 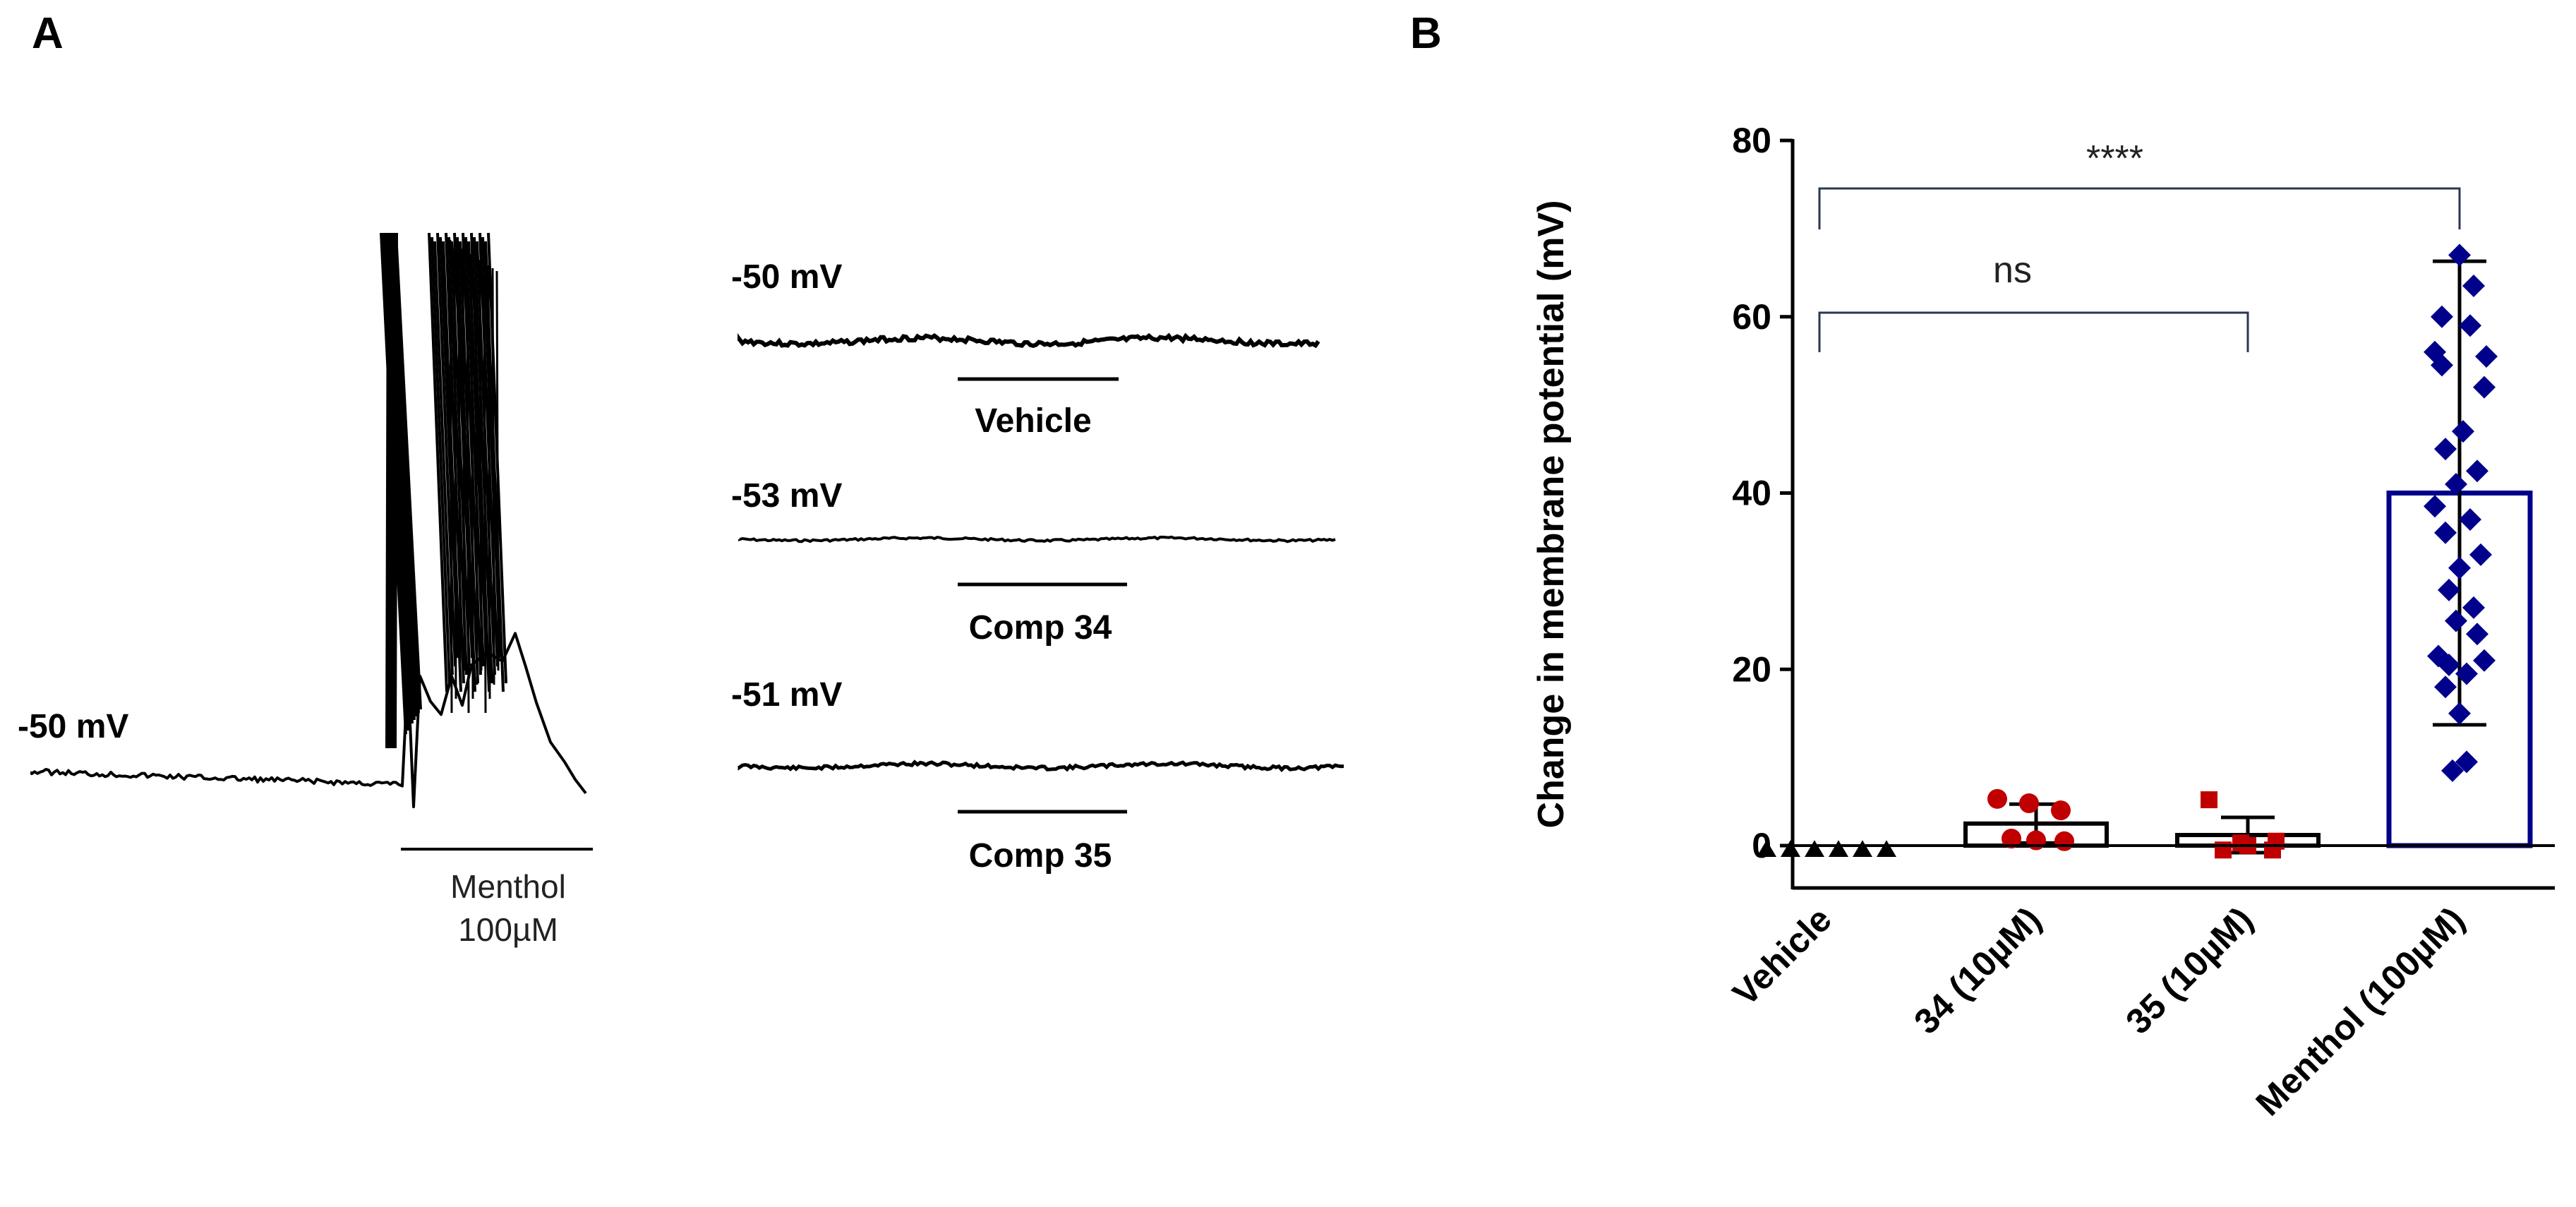 I want to click on vehicle-trace-group: -50 mV Vehicle, so click(x=1025, y=349).